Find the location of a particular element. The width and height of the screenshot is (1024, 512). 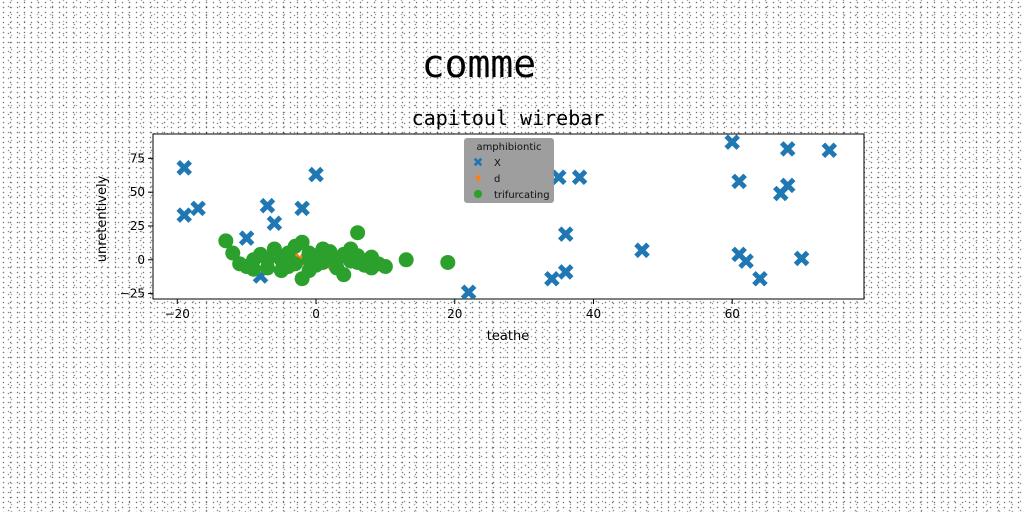

legend: amphibiontic Xd trifurcating is located at coordinates (509, 170).